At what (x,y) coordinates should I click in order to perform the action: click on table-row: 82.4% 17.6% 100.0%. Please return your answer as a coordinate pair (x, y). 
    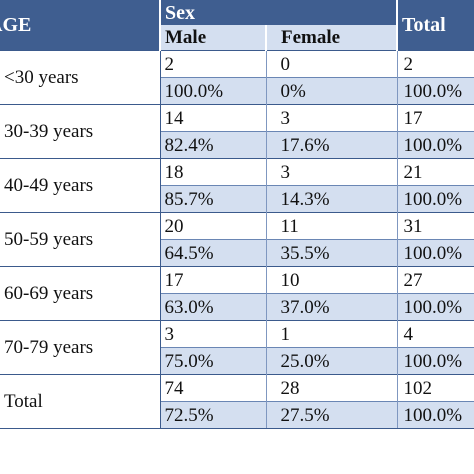
    Looking at the image, I should click on (237, 145).